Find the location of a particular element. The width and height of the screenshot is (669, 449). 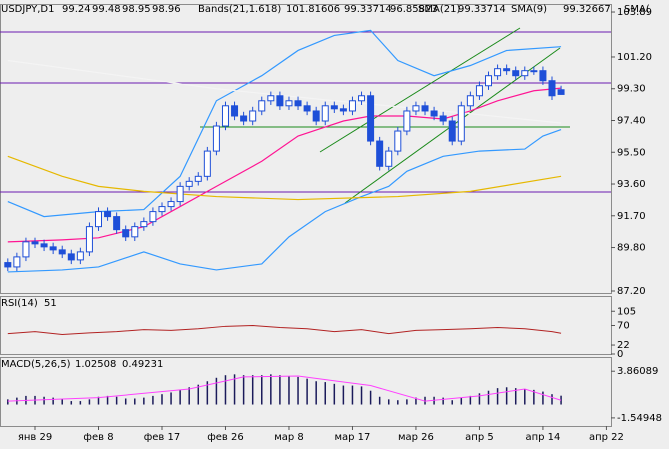

y-tick-label: 101.20 is located at coordinates (634, 57).